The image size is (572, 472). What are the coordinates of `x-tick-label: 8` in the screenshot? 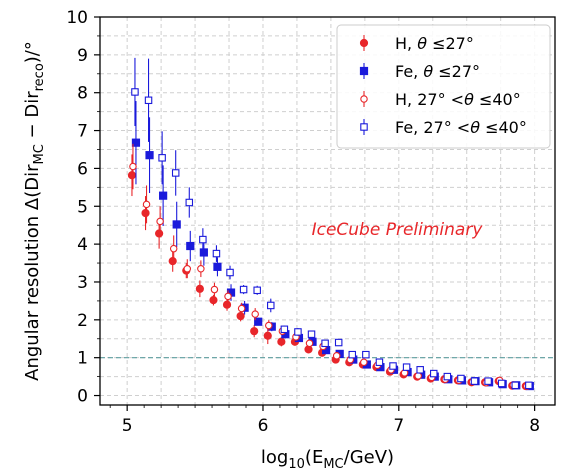 It's located at (534, 426).